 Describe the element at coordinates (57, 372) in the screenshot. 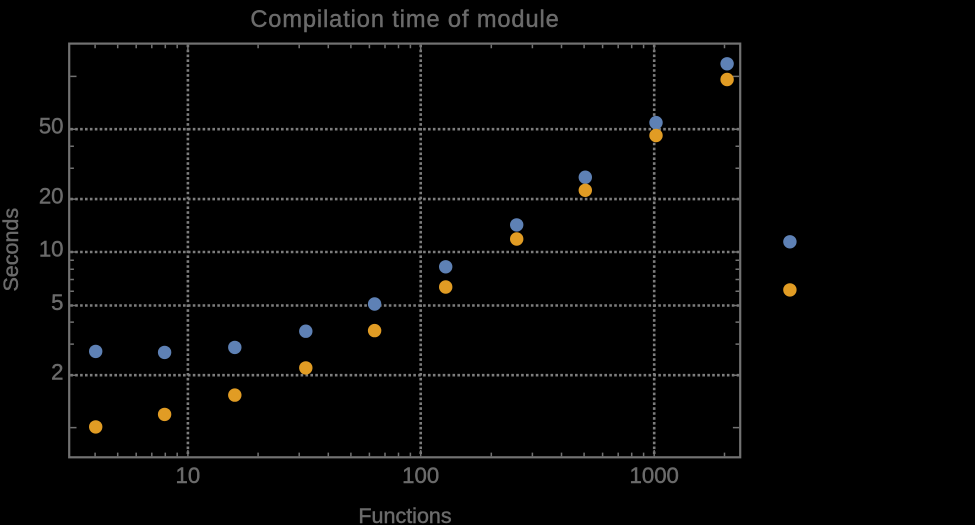

I see `svg-text: 2` at that location.